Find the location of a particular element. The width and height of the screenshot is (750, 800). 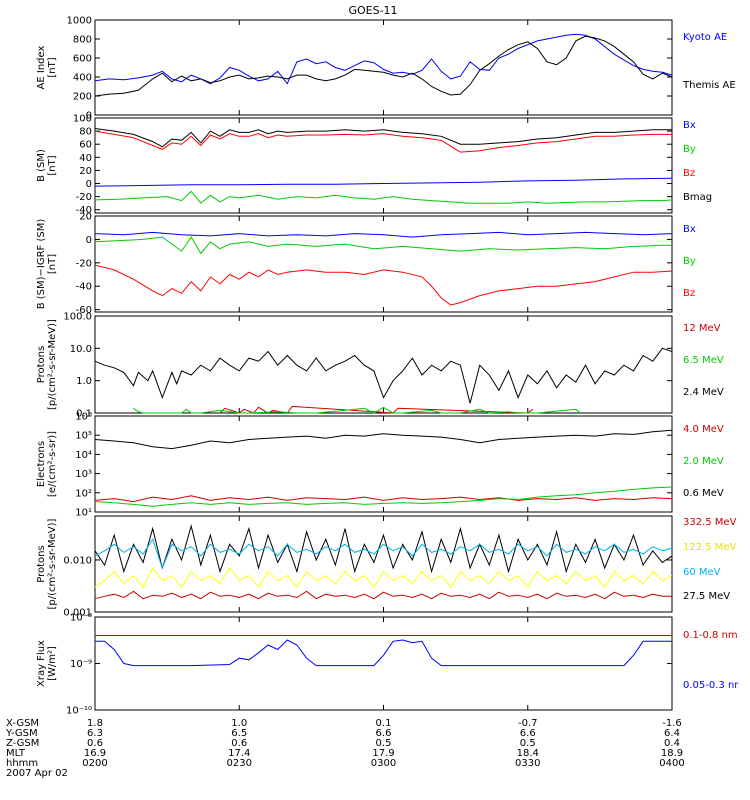

y-tick-label: -40 is located at coordinates (84, 210).